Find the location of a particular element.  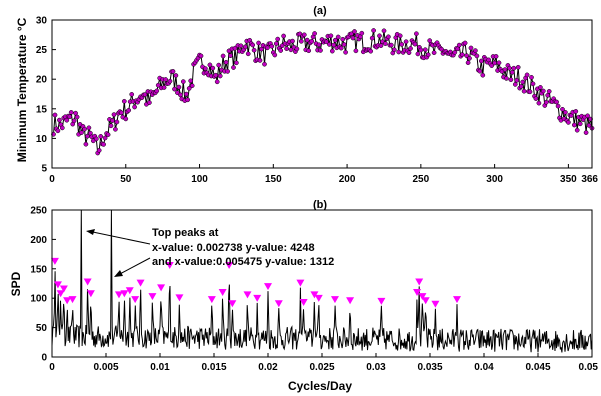

panel-a-xtick-label: 50 is located at coordinates (126, 179).